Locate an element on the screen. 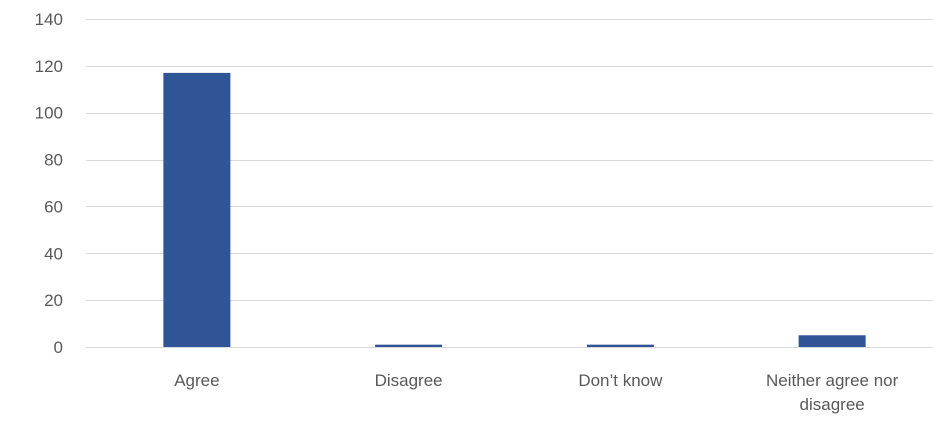 Image resolution: width=933 pixels, height=421 pixels. y-tick-label: 140 is located at coordinates (49, 19).